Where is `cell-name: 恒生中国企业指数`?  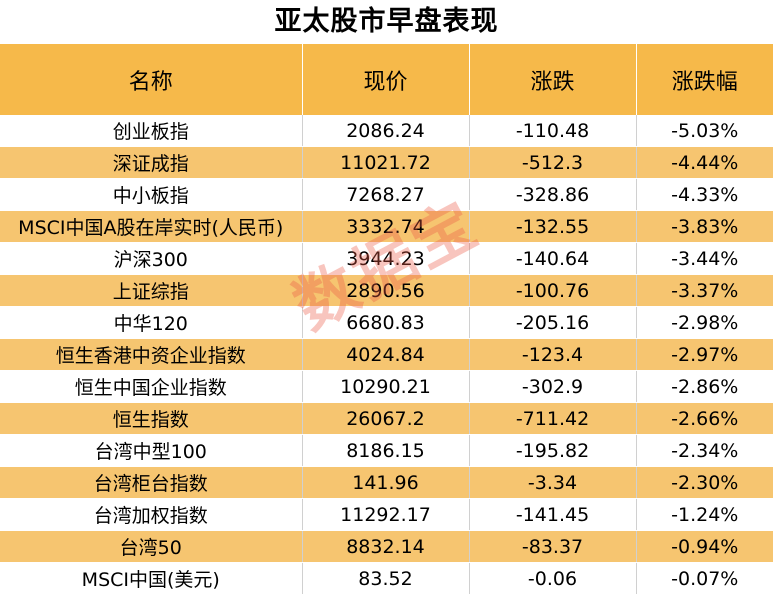
cell-name: 恒生中国企业指数 is located at coordinates (151, 386).